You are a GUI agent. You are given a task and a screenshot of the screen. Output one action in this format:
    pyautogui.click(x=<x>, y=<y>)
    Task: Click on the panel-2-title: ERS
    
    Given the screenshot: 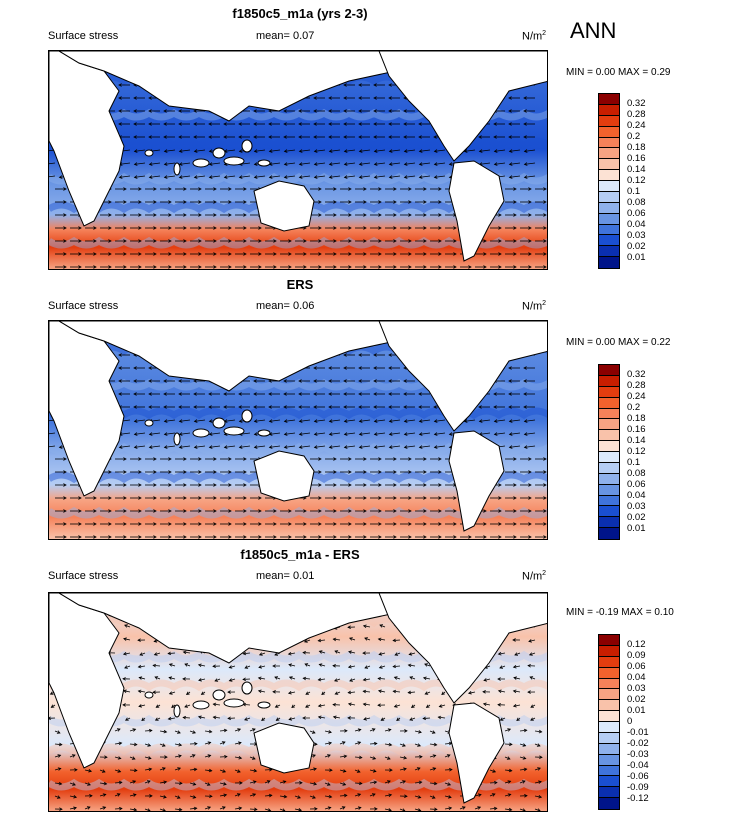 What is the action you would take?
    pyautogui.click(x=300, y=284)
    